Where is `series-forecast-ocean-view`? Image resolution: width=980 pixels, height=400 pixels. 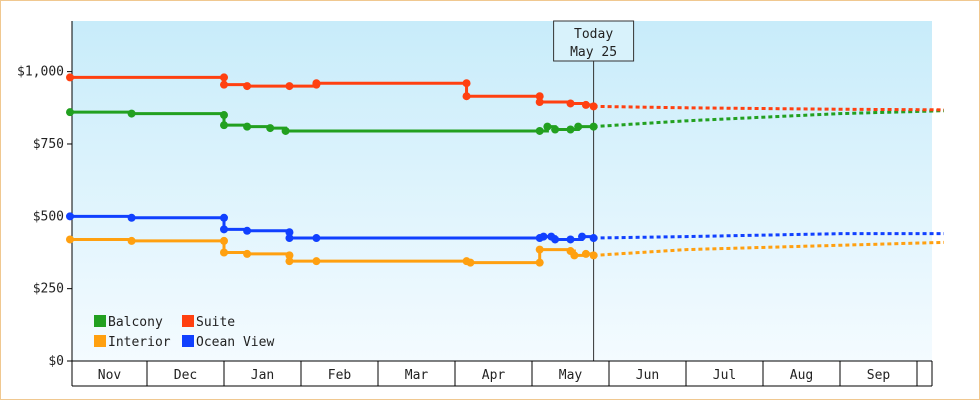 series-forecast-ocean-view is located at coordinates (768, 236).